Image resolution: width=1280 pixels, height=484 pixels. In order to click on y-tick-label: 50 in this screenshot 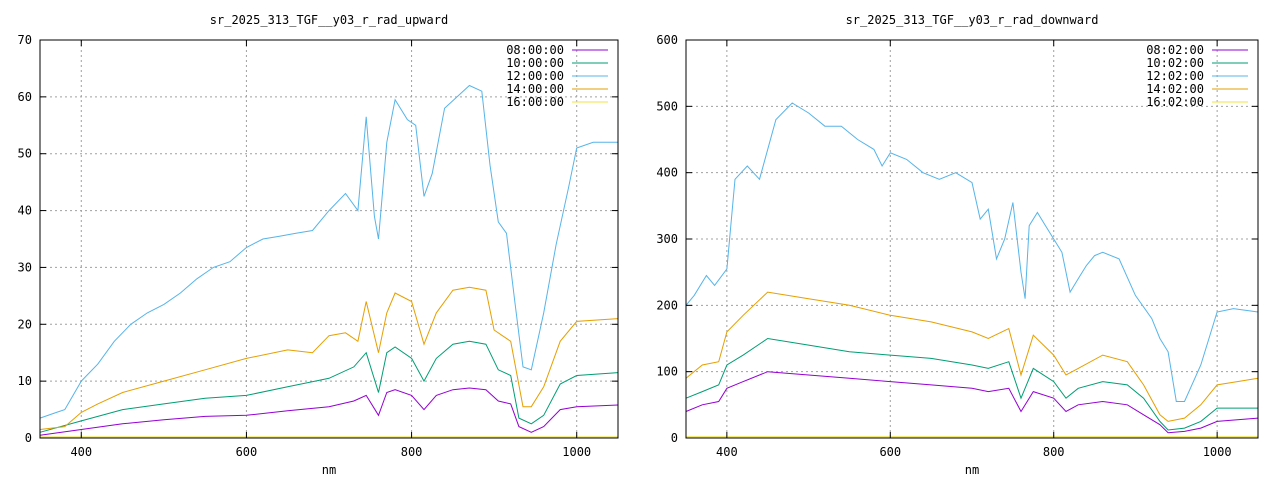, I will do `click(25, 154)`.